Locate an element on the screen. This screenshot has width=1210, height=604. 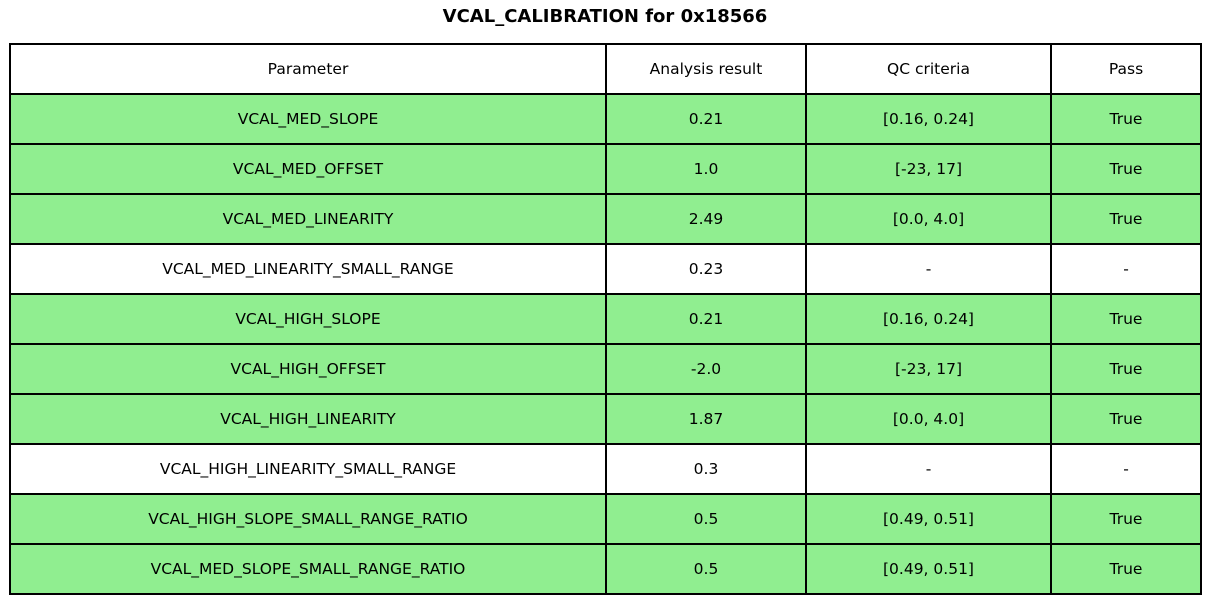
cell-analysis-result: 1.87 is located at coordinates (706, 419).